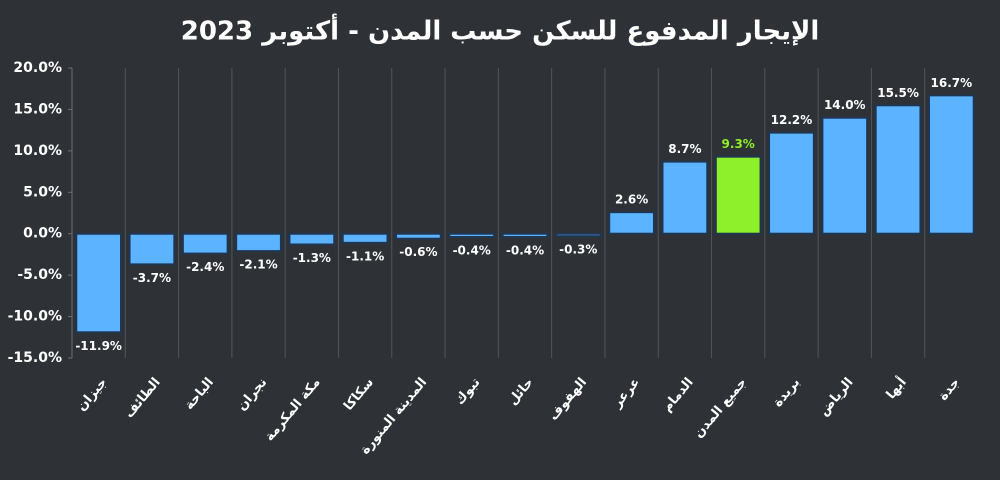  I want to click on value-label: -2.4%, so click(205, 267).